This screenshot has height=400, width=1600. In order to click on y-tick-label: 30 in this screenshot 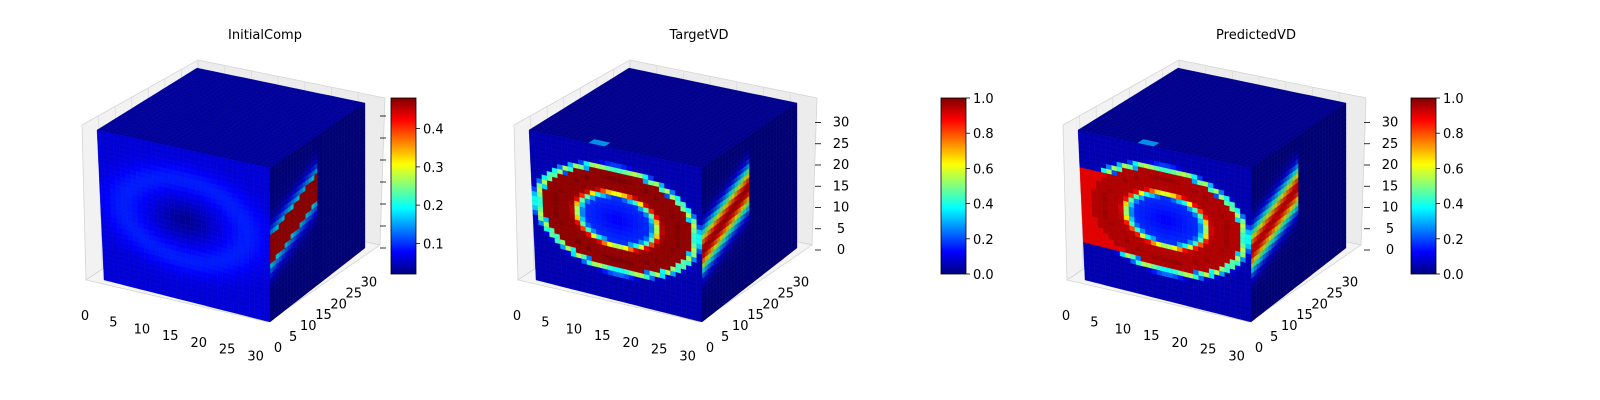, I will do `click(369, 282)`.